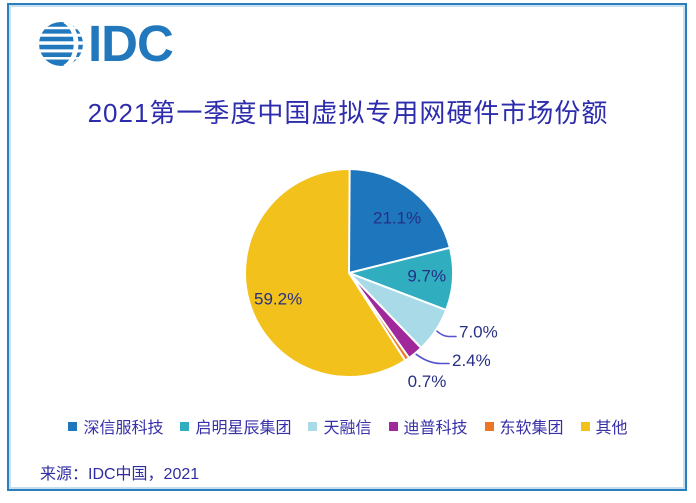  I want to click on idc-logo-text: IDC, so click(131, 43).